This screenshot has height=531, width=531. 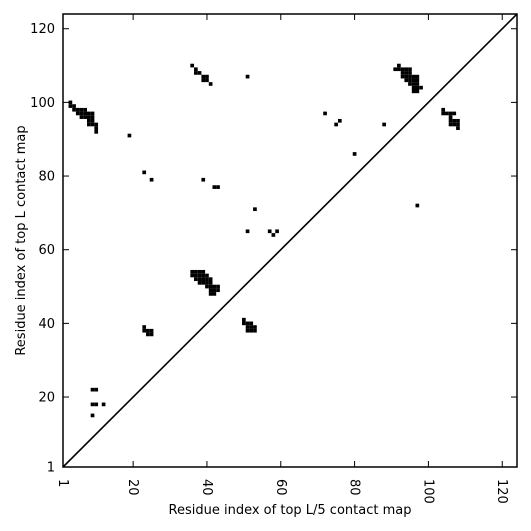 I want to click on x-tick-label: 60, so click(x=280, y=487).